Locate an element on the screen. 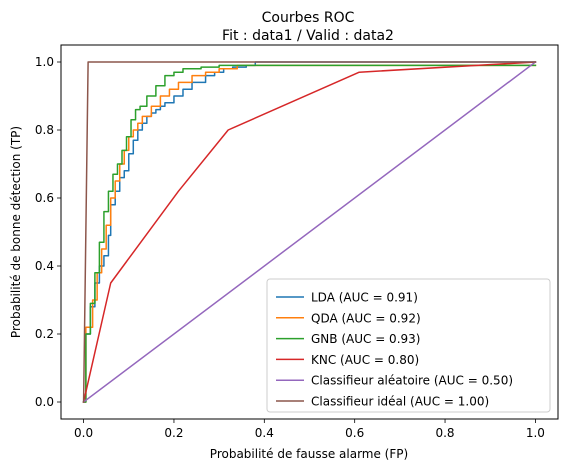  x-axis-label: Probabilité de fausse alarme (FP) is located at coordinates (309, 454).